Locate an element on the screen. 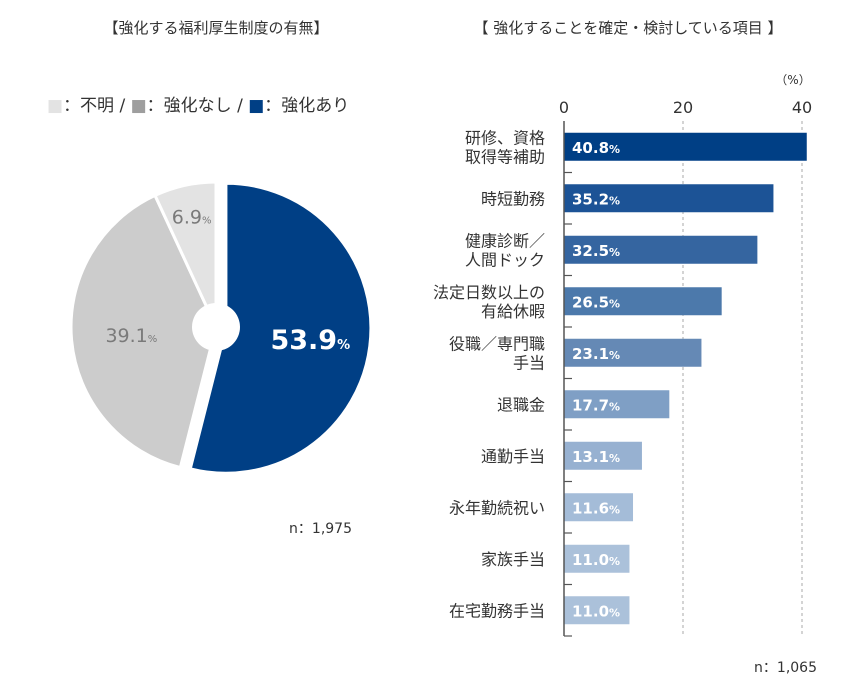  bar-value-number-6: 13.1 is located at coordinates (590, 457).